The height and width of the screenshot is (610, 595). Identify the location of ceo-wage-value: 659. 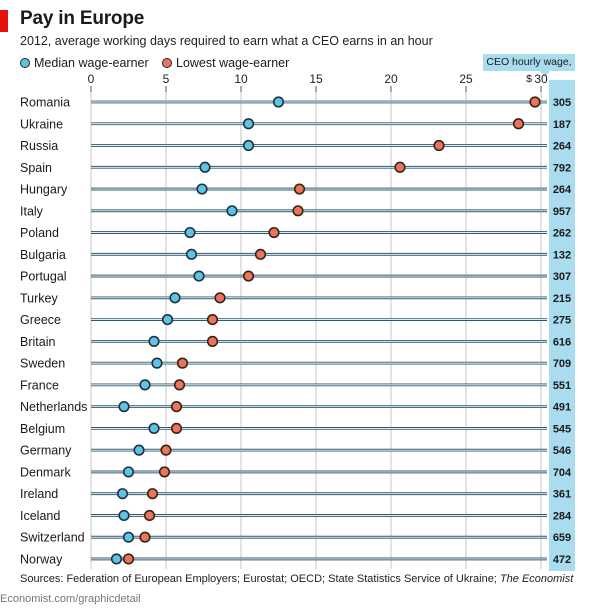
(562, 538).